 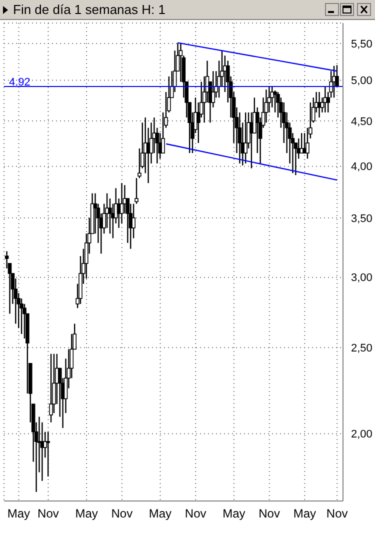 What do you see at coordinates (361, 81) in the screenshot?
I see `y-tick-label: 5,00` at bounding box center [361, 81].